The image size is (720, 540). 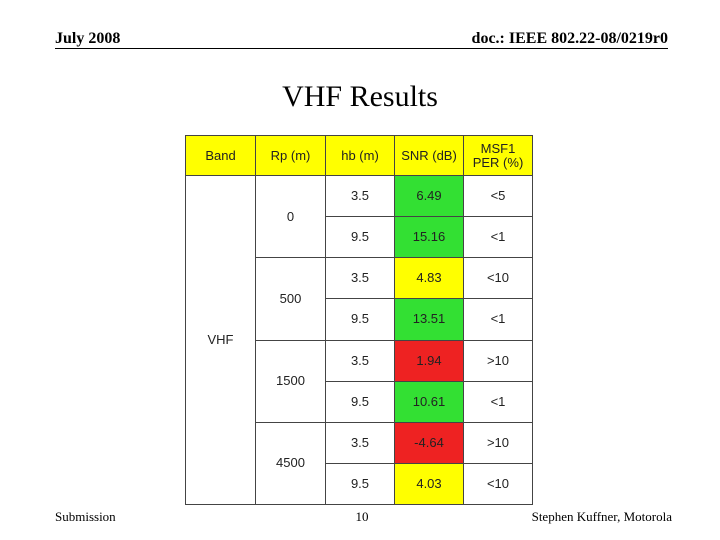 What do you see at coordinates (360, 155) in the screenshot?
I see `column-header: hb (m)` at bounding box center [360, 155].